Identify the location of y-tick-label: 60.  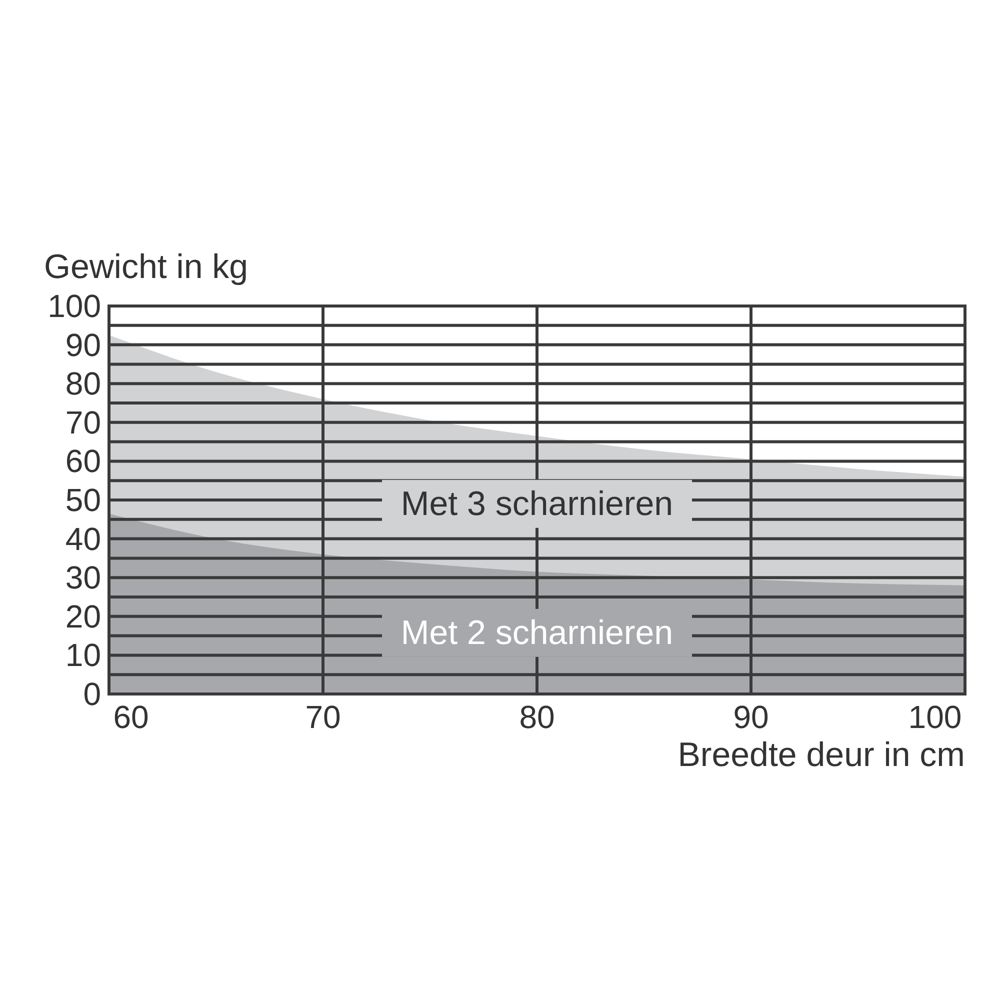
(83, 461).